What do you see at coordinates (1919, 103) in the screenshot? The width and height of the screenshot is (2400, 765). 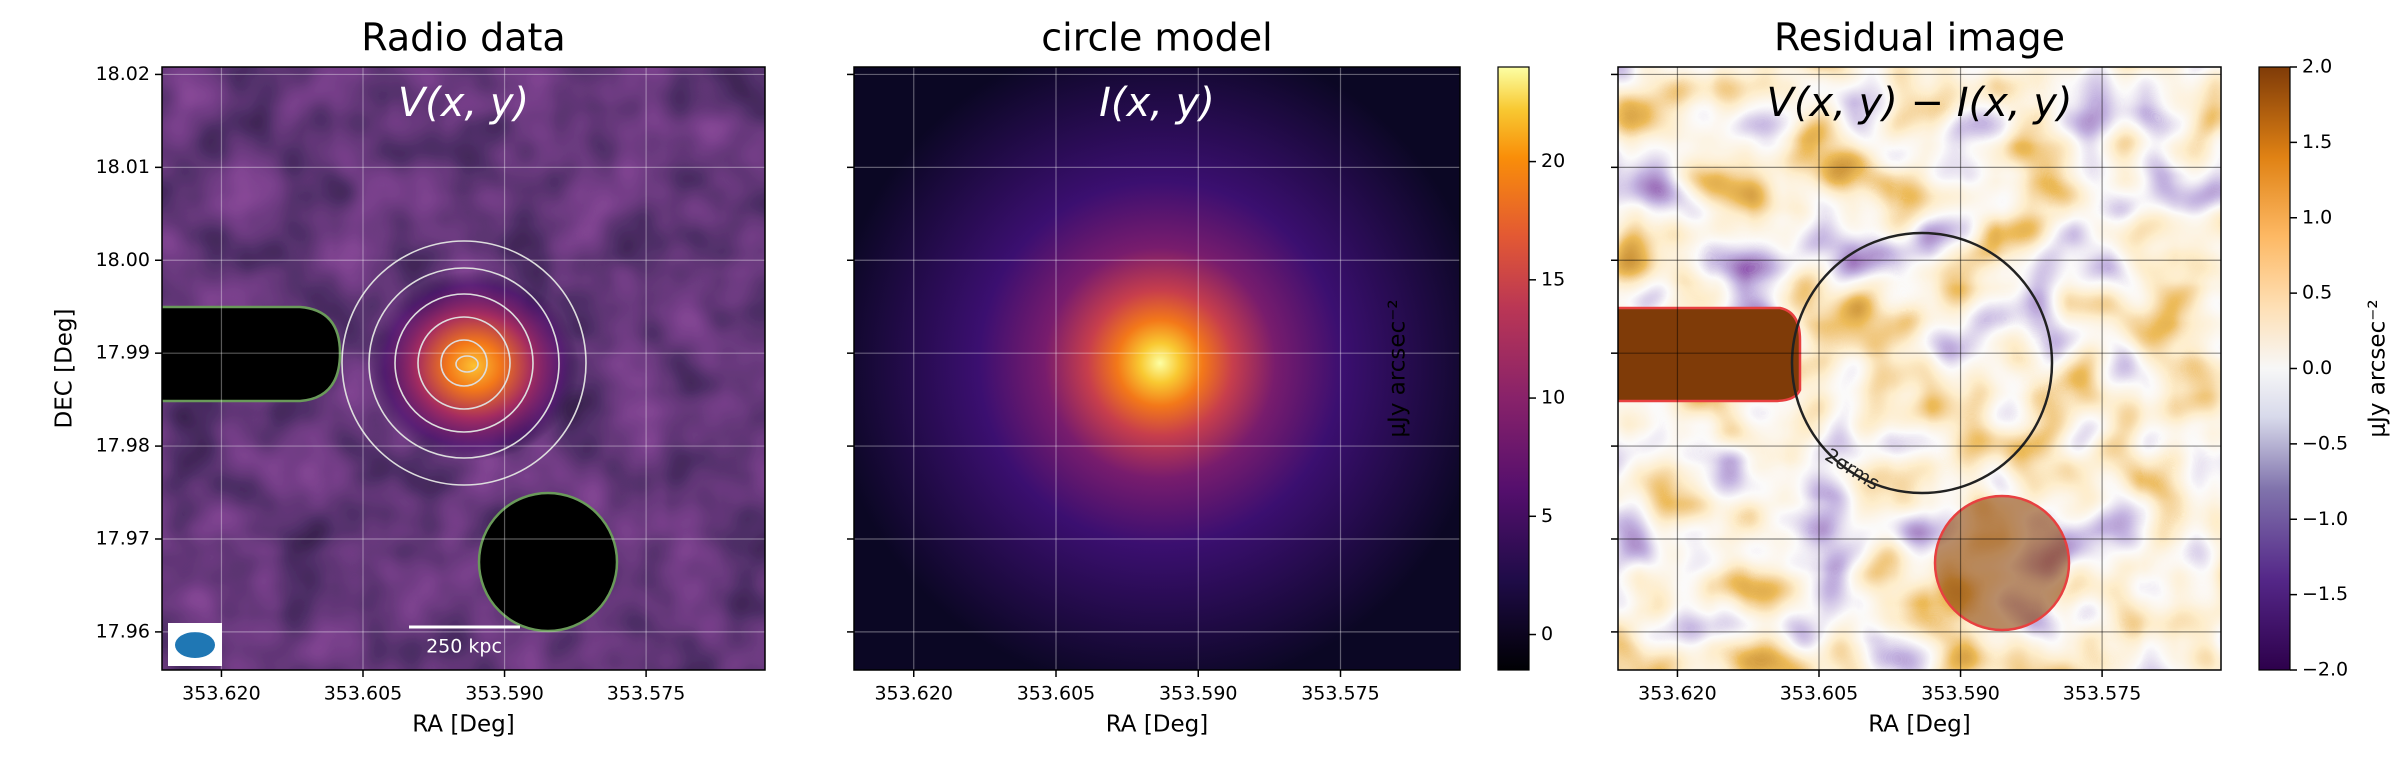 I see `panel-annotation: V(x, y) − I(x, y)` at bounding box center [1919, 103].